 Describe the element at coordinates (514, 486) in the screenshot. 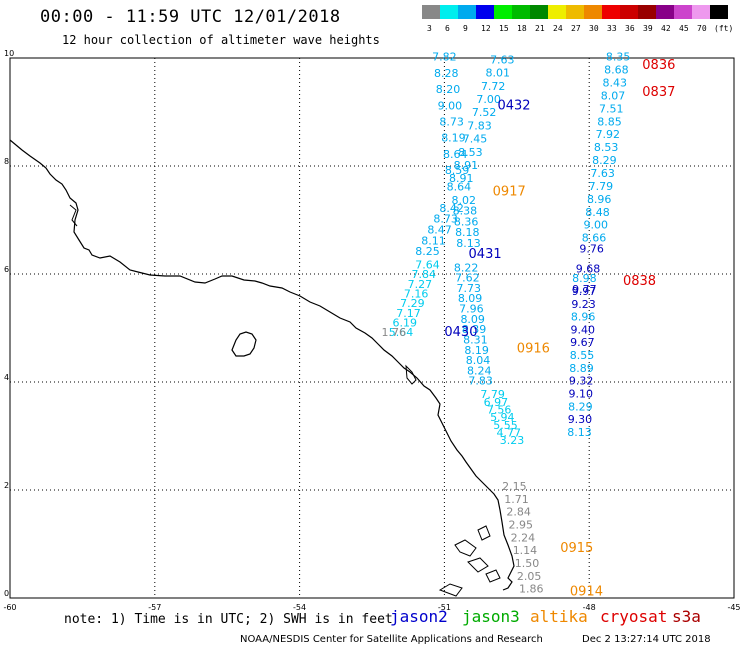

I see `swh-value: 2.15` at that location.